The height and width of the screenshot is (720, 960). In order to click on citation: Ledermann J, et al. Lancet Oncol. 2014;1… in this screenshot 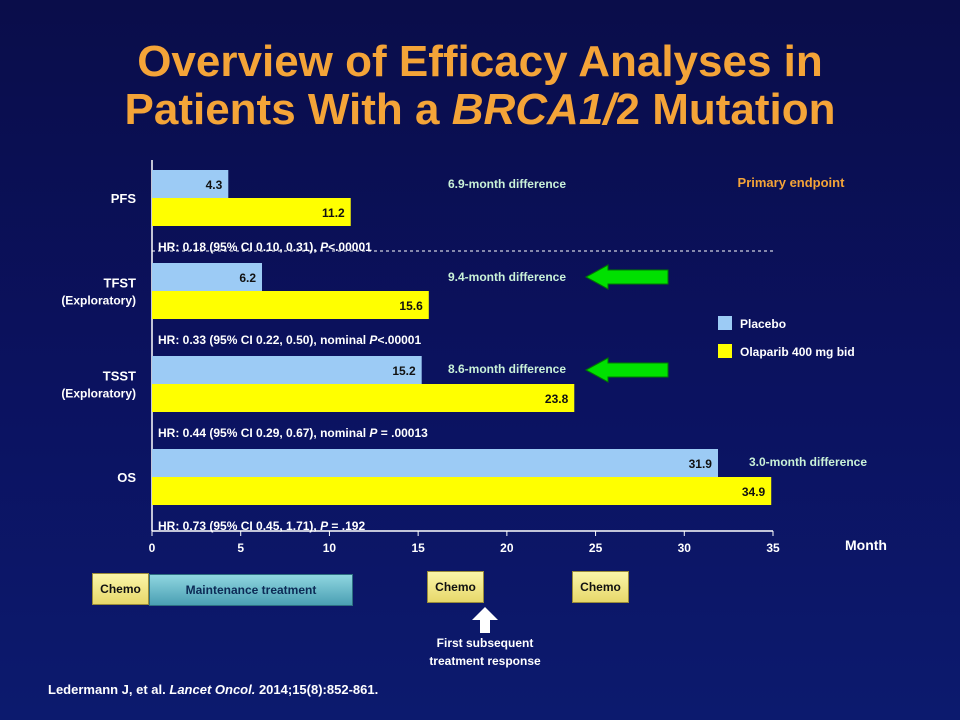, I will do `click(213, 689)`.